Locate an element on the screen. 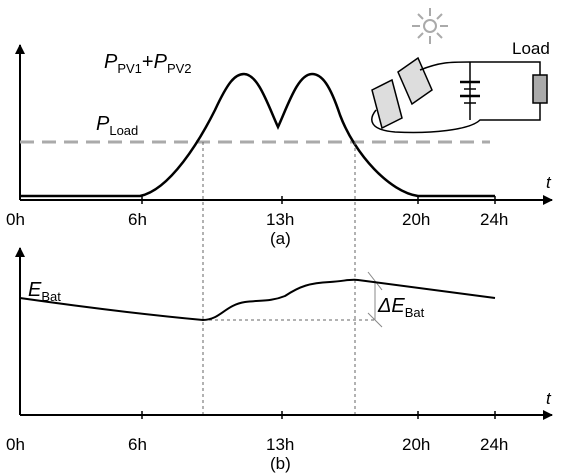  sun is located at coordinates (430, 26).